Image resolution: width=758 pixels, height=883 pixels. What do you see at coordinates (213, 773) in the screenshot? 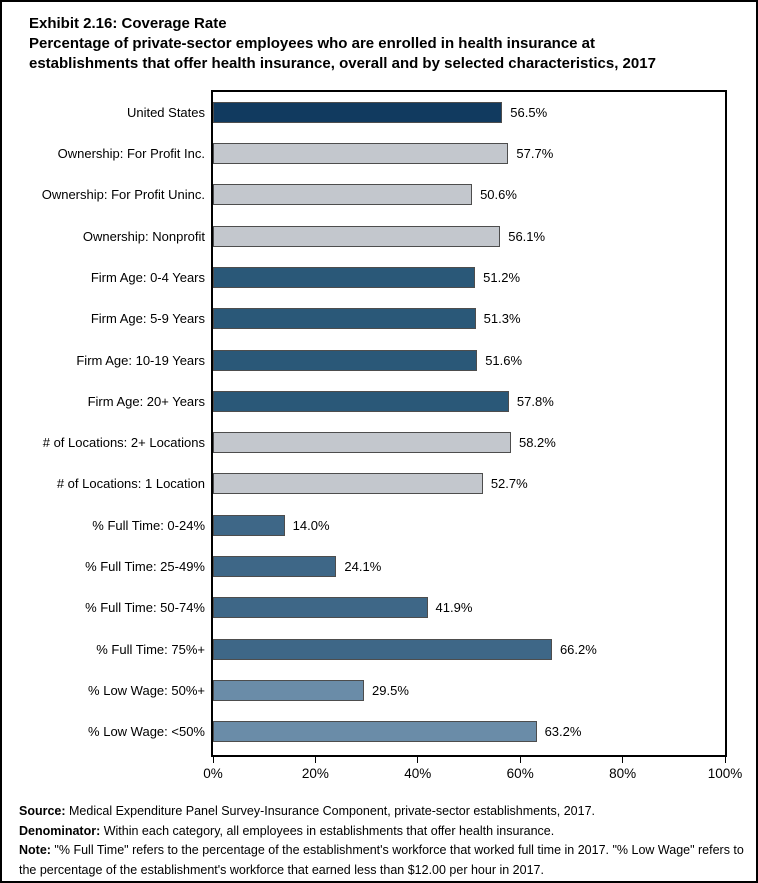
I see `x-axis-tick-label: 0%` at bounding box center [213, 773].